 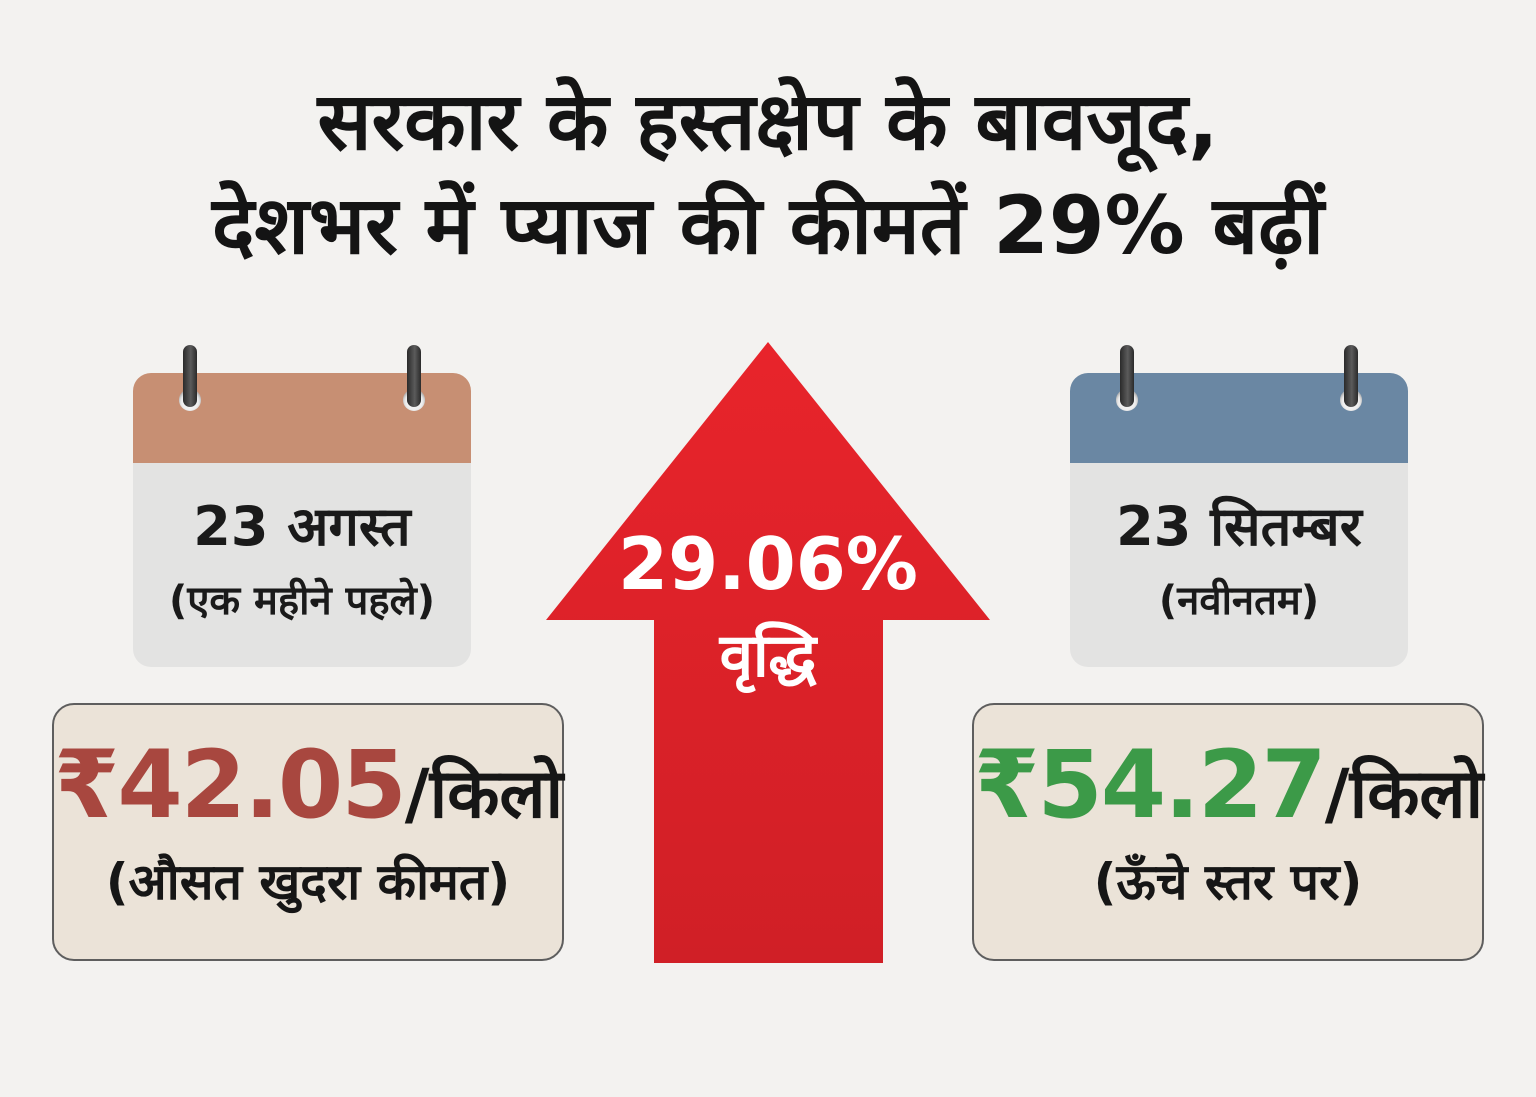 What do you see at coordinates (302, 601) in the screenshot?
I see `left-date-note: (एक महीने पहले)` at bounding box center [302, 601].